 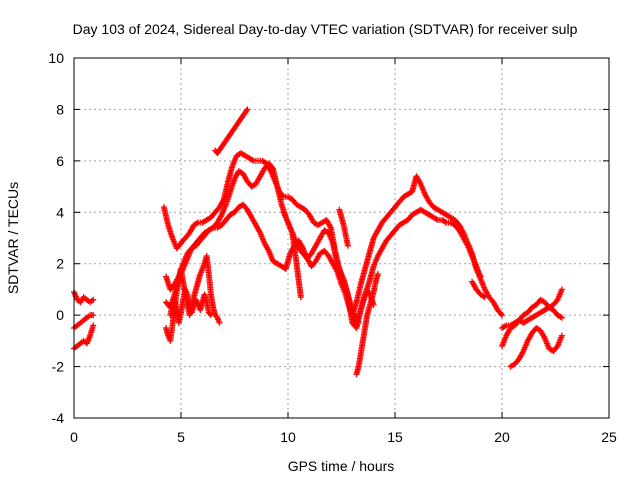 What do you see at coordinates (288, 437) in the screenshot?
I see `x-tick-label: 10` at bounding box center [288, 437].